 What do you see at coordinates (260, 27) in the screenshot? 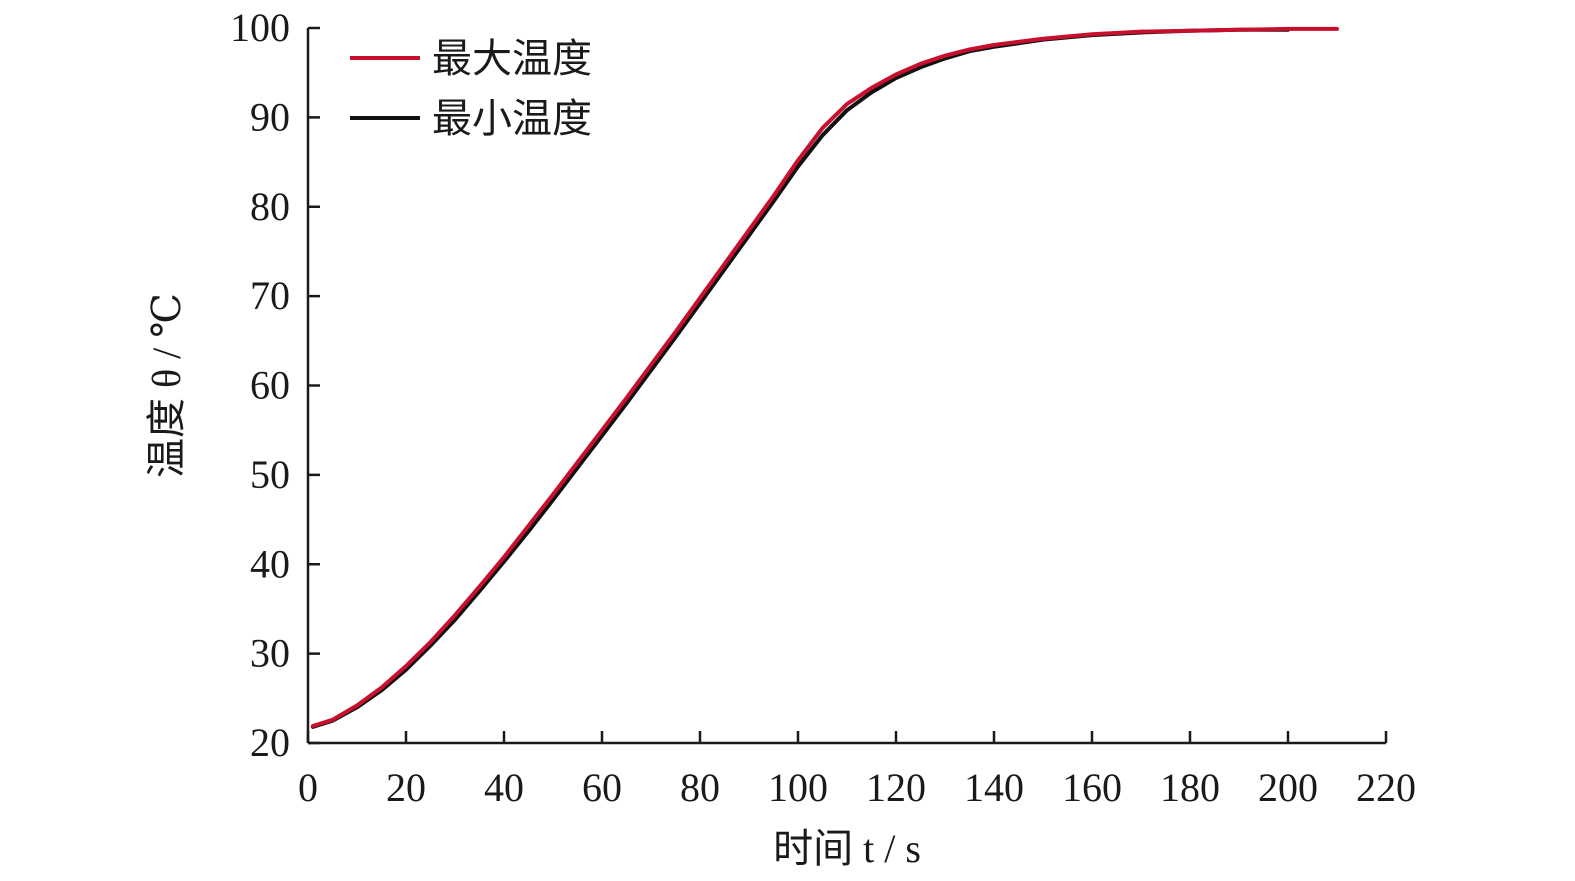
I see `y-tick-label-8: 100` at bounding box center [260, 27].